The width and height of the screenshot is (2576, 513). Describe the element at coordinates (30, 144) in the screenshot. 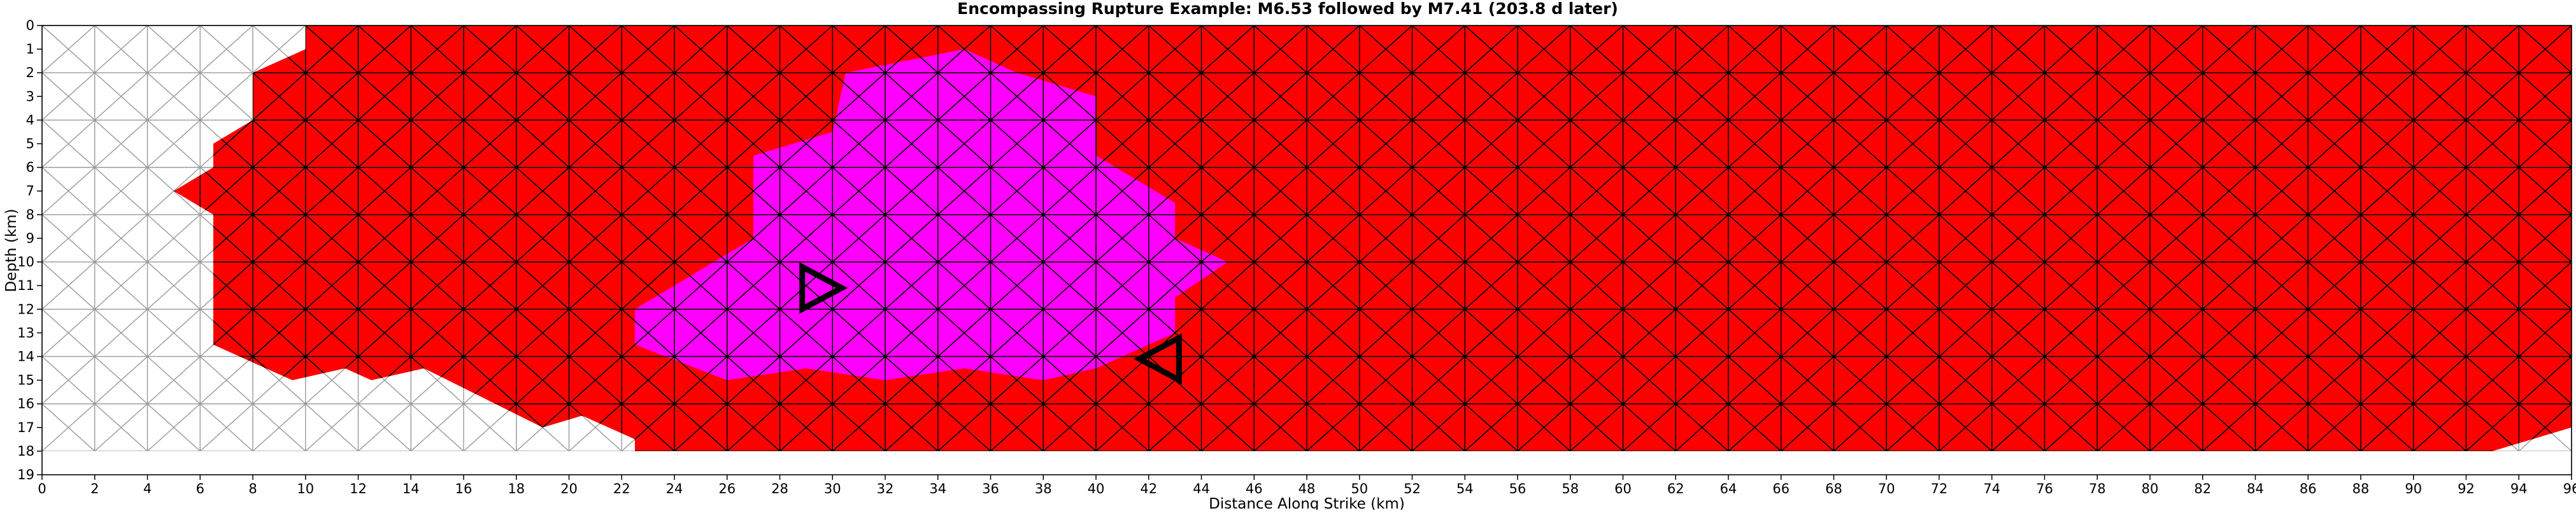

I see `y-tick-label: 5` at that location.